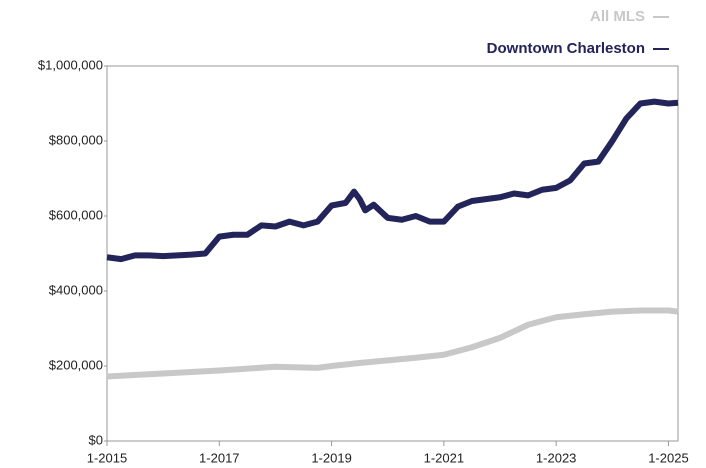 This screenshot has height=468, width=706. I want to click on x-tick-label: 1-2023, so click(556, 457).